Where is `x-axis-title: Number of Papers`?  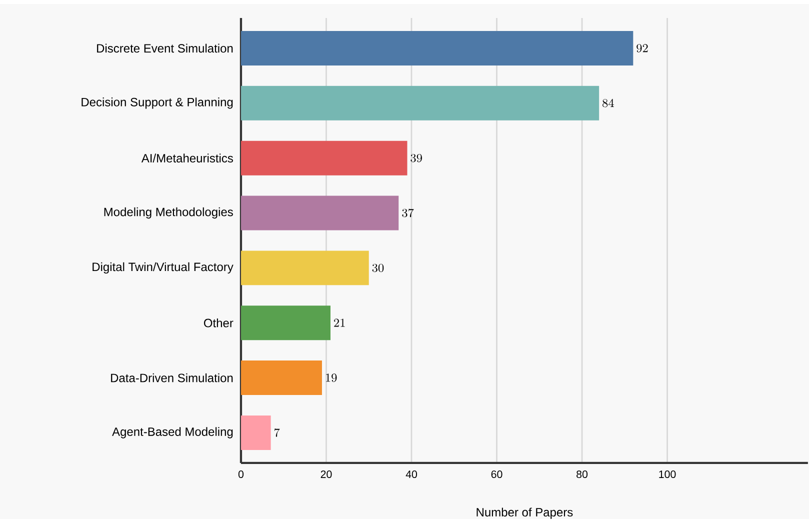 x-axis-title: Number of Papers is located at coordinates (524, 513).